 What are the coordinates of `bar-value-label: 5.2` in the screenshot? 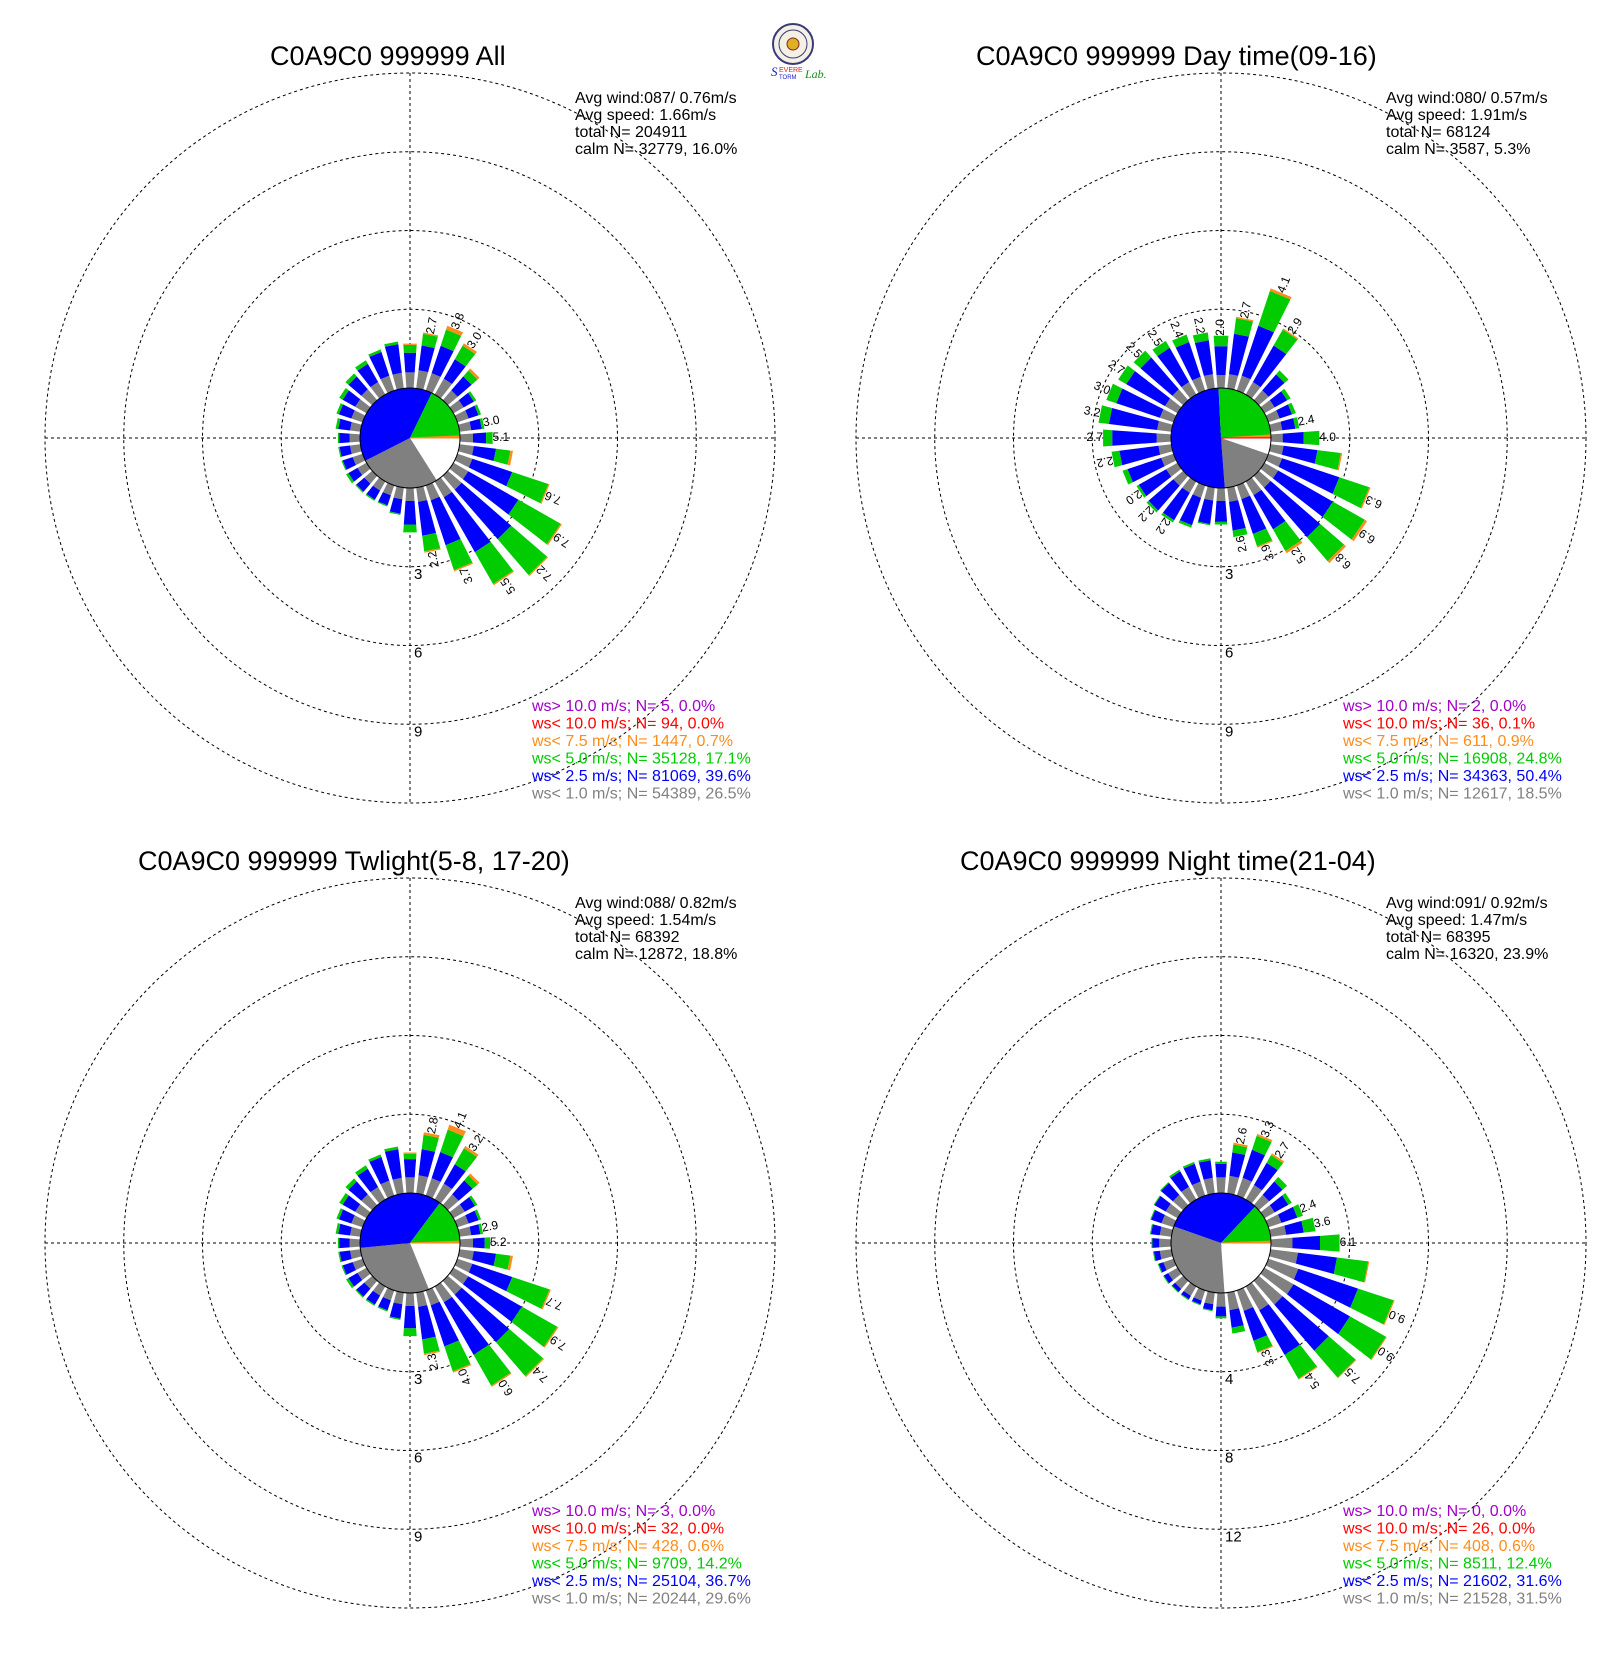 It's located at (498, 1242).